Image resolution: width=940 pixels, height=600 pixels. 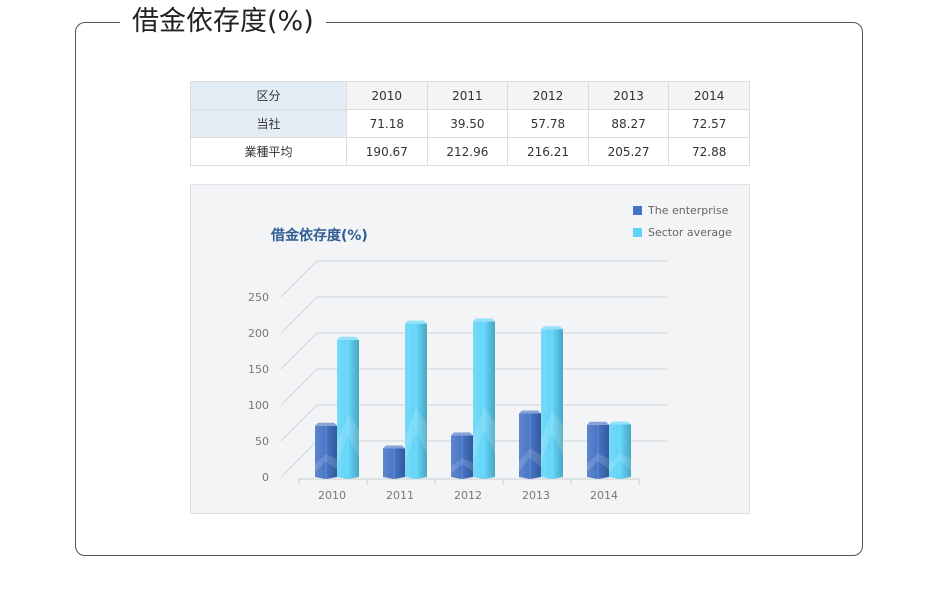 What do you see at coordinates (628, 151) in the screenshot?
I see `value-cell: 205.27` at bounding box center [628, 151].